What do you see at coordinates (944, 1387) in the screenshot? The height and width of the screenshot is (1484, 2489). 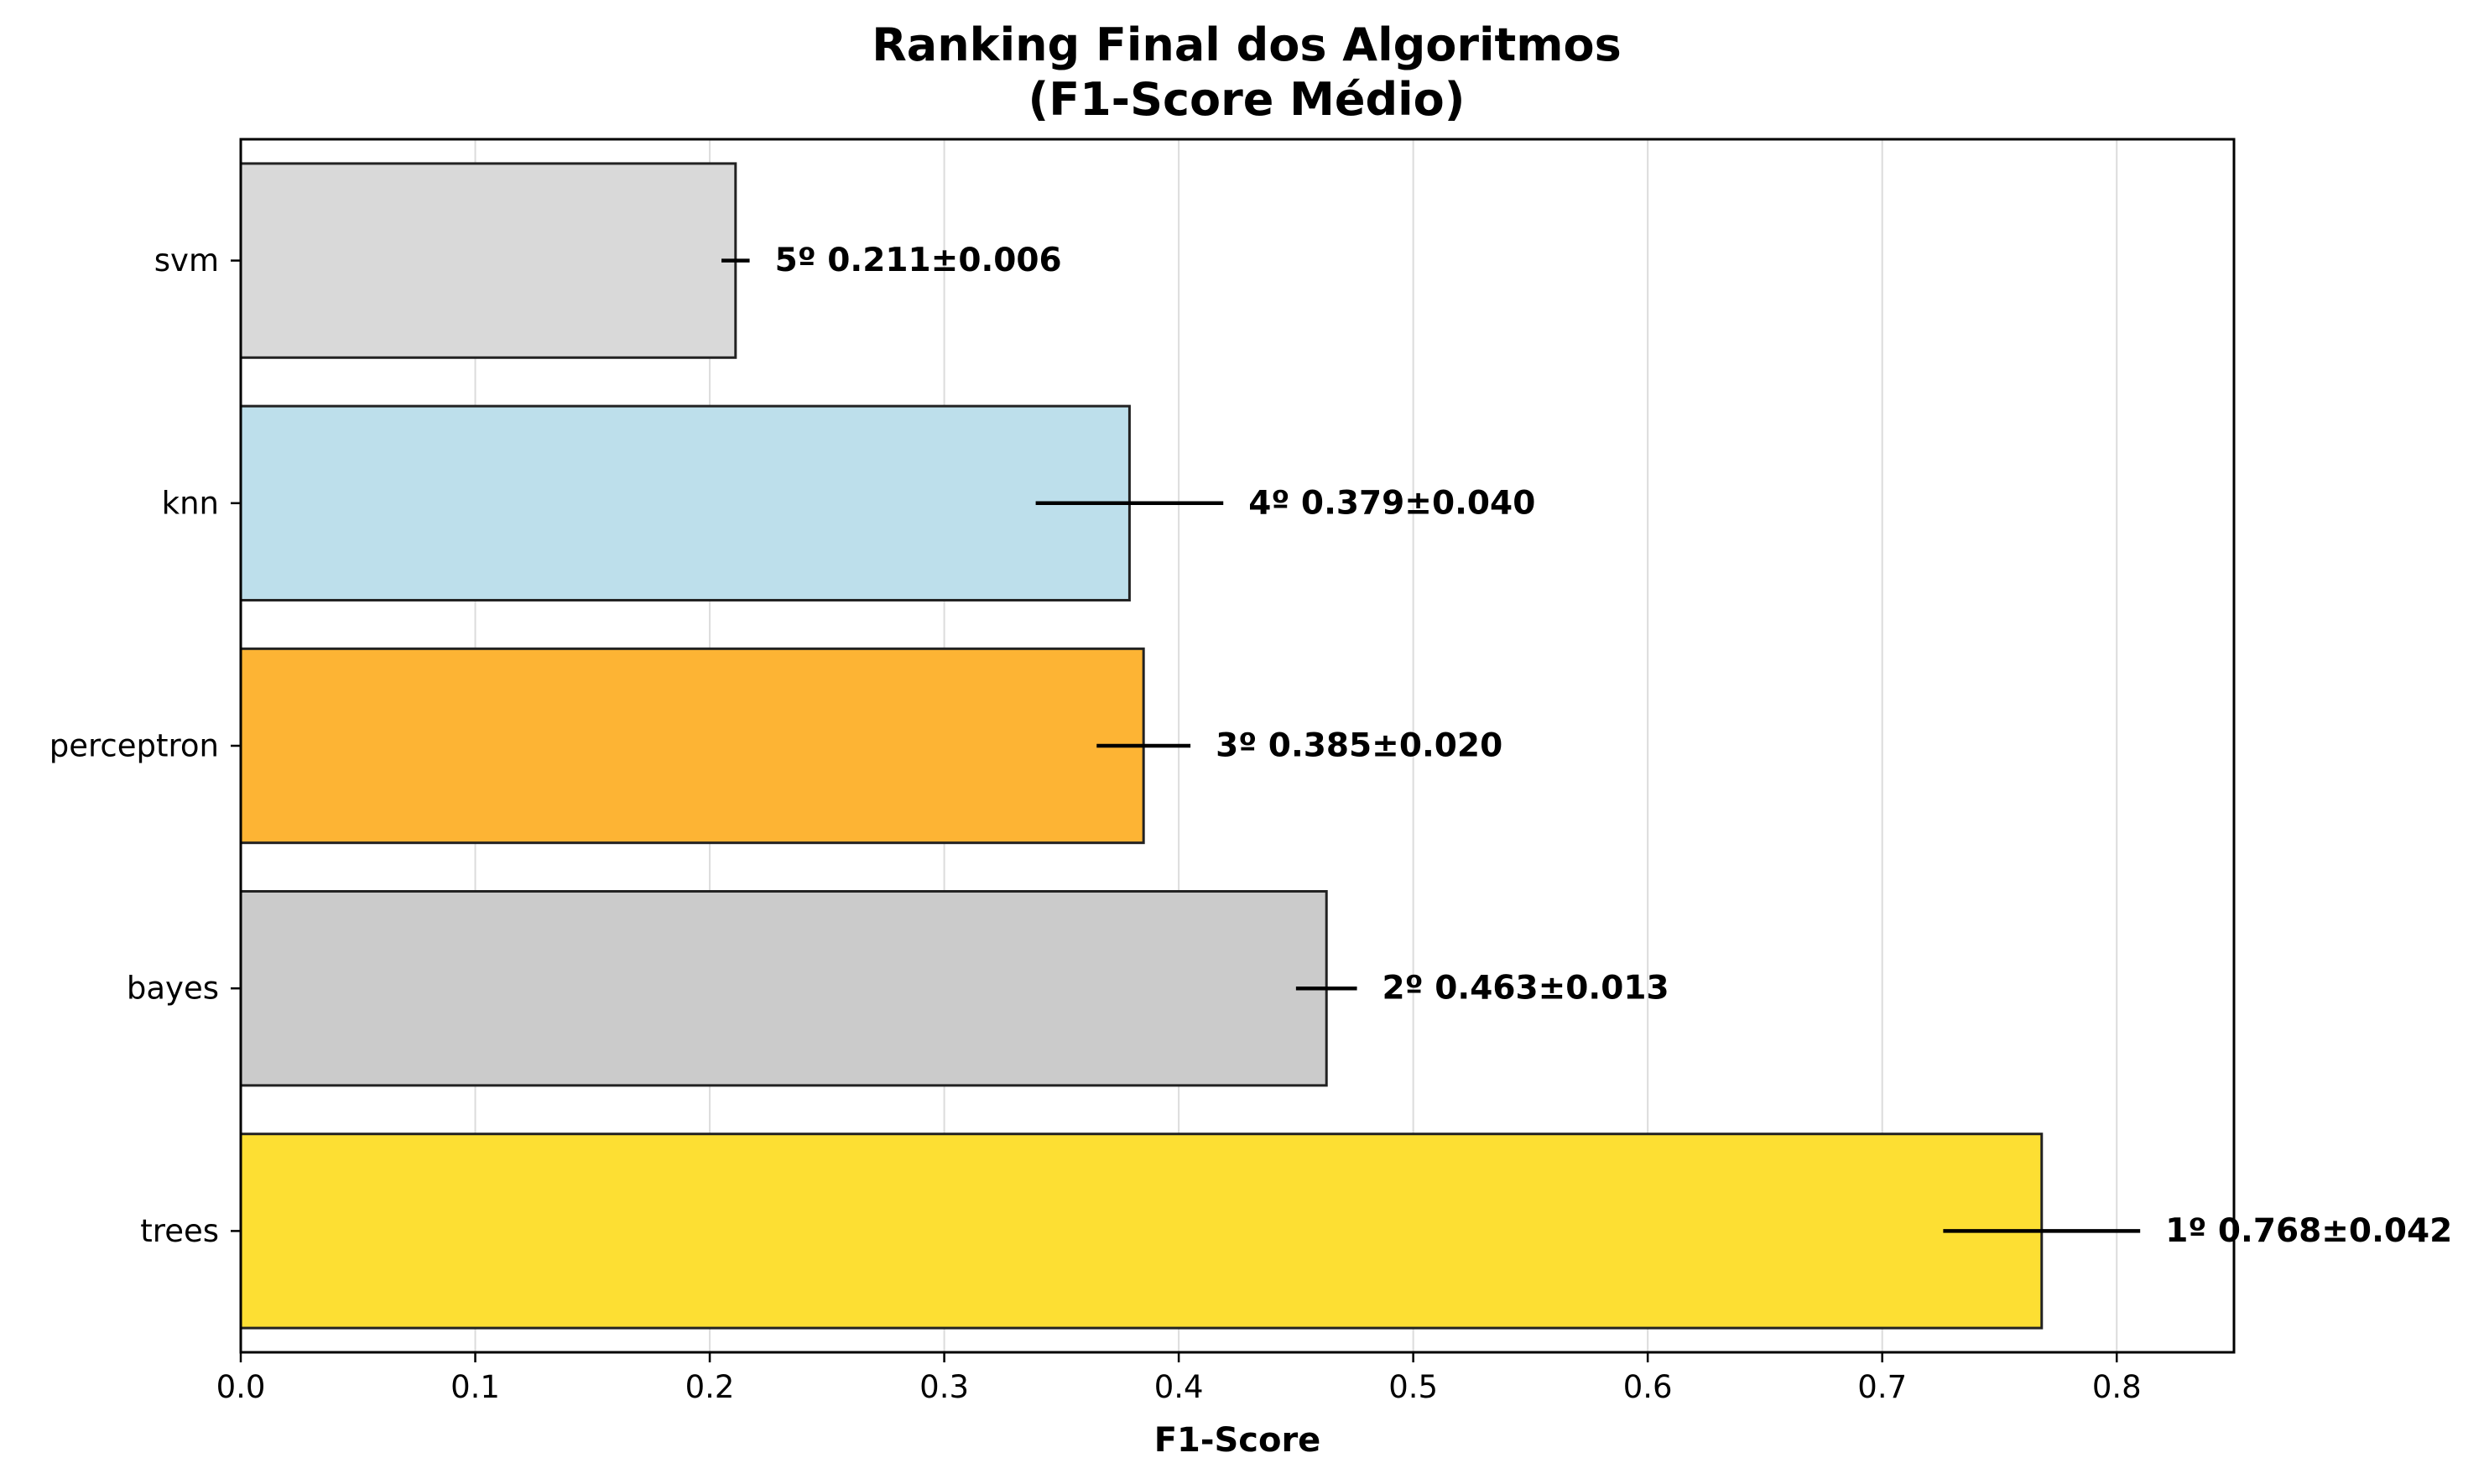 I see `x-tick-label-3: 0.3` at bounding box center [944, 1387].